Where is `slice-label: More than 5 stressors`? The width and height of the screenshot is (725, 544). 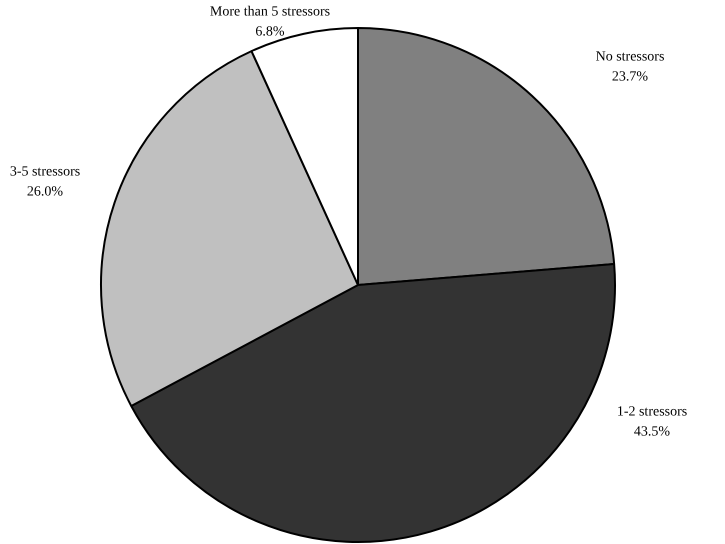
slice-label: More than 5 stressors is located at coordinates (270, 12).